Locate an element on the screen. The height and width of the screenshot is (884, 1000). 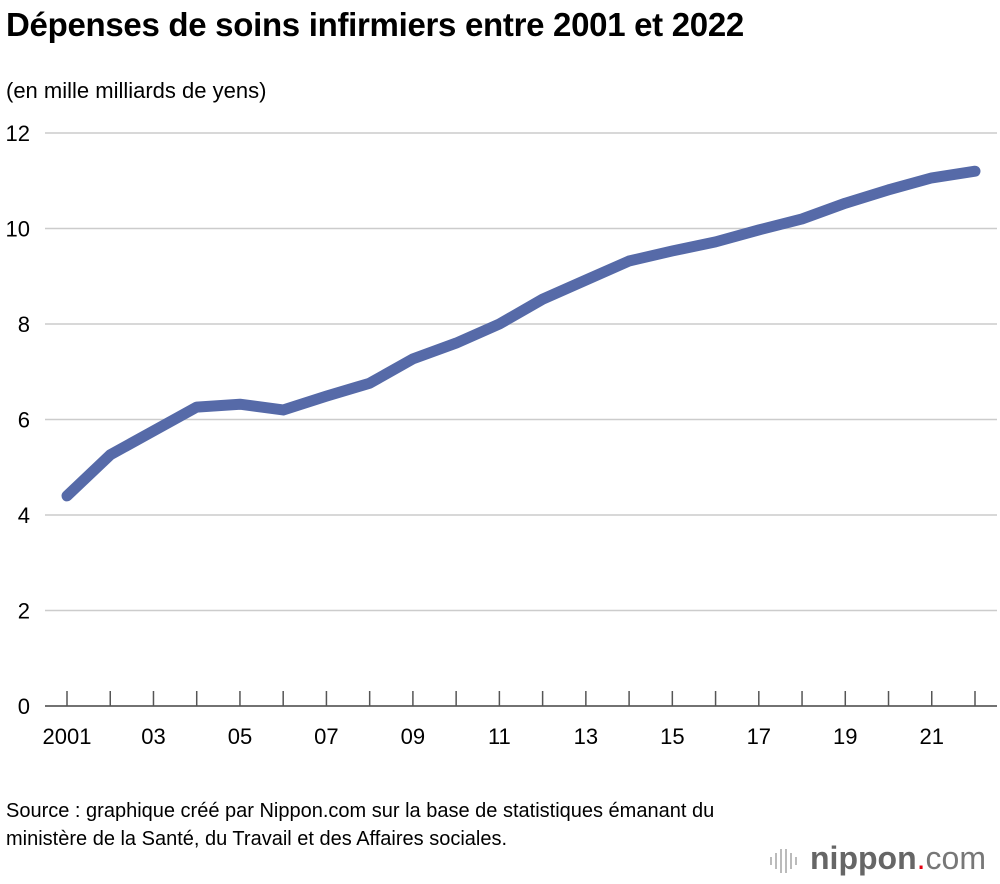
logo-bars-icon is located at coordinates (783, 860).